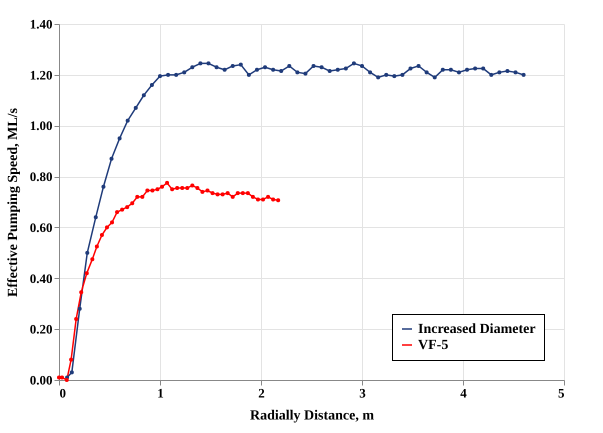 This screenshot has height=433, width=603. I want to click on y-axis-title: Effective Pumping Speed, ML/s, so click(13, 202).